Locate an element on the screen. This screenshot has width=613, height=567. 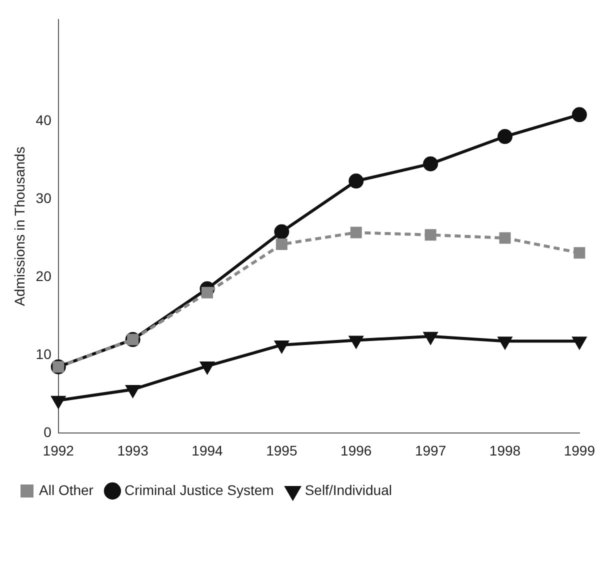
y-tick-label: 20 is located at coordinates (44, 276).